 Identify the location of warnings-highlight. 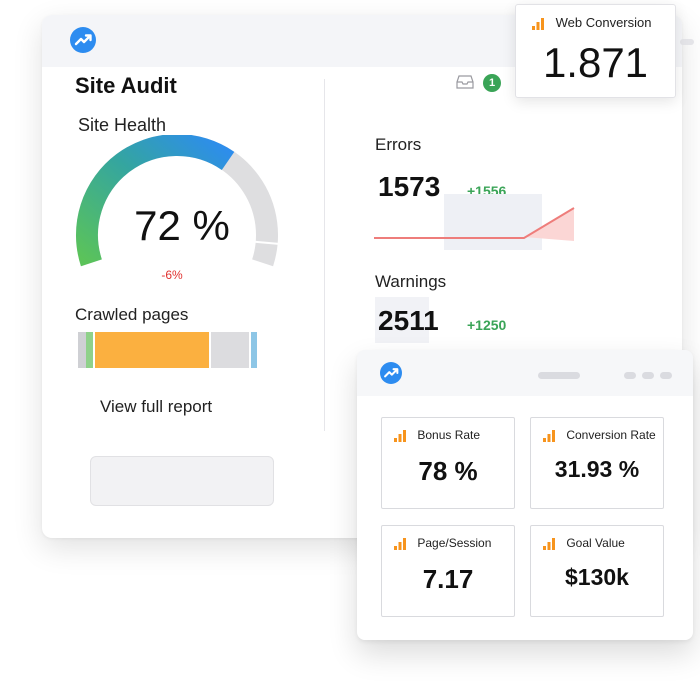
(402, 320).